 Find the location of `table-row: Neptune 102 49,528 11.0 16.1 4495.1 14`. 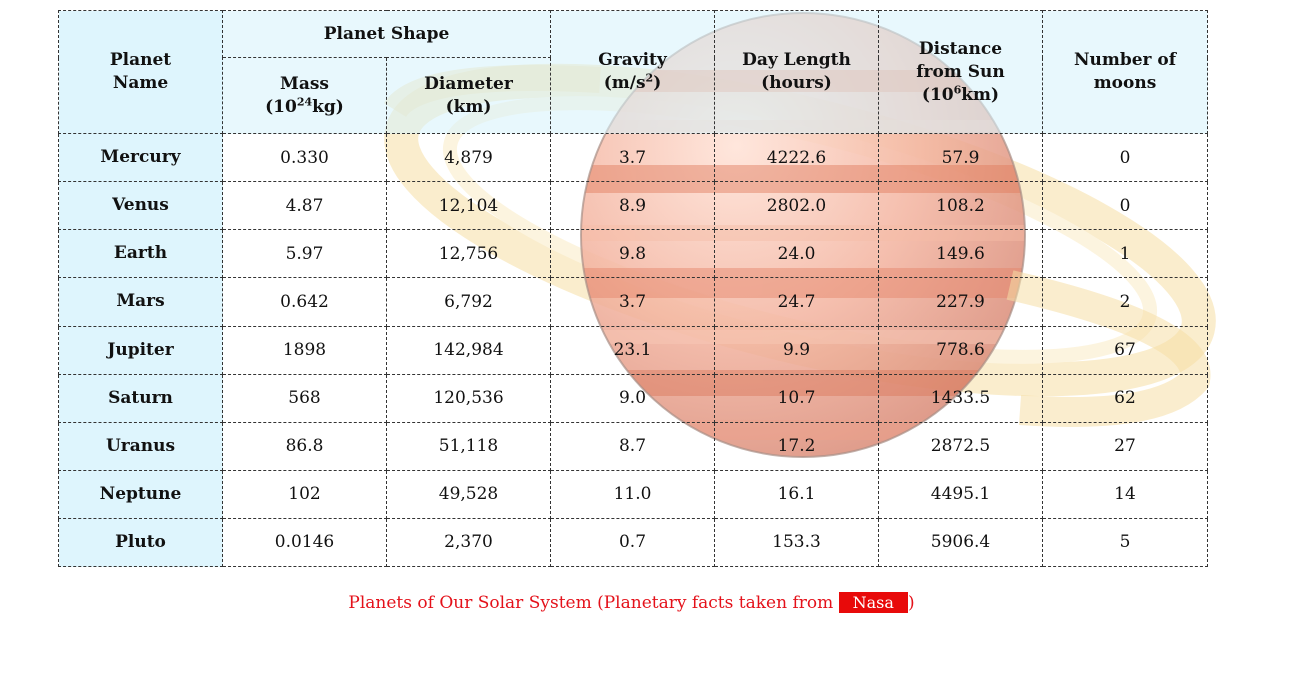

table-row: Neptune 102 49,528 11.0 16.1 4495.1 14 is located at coordinates (633, 494).